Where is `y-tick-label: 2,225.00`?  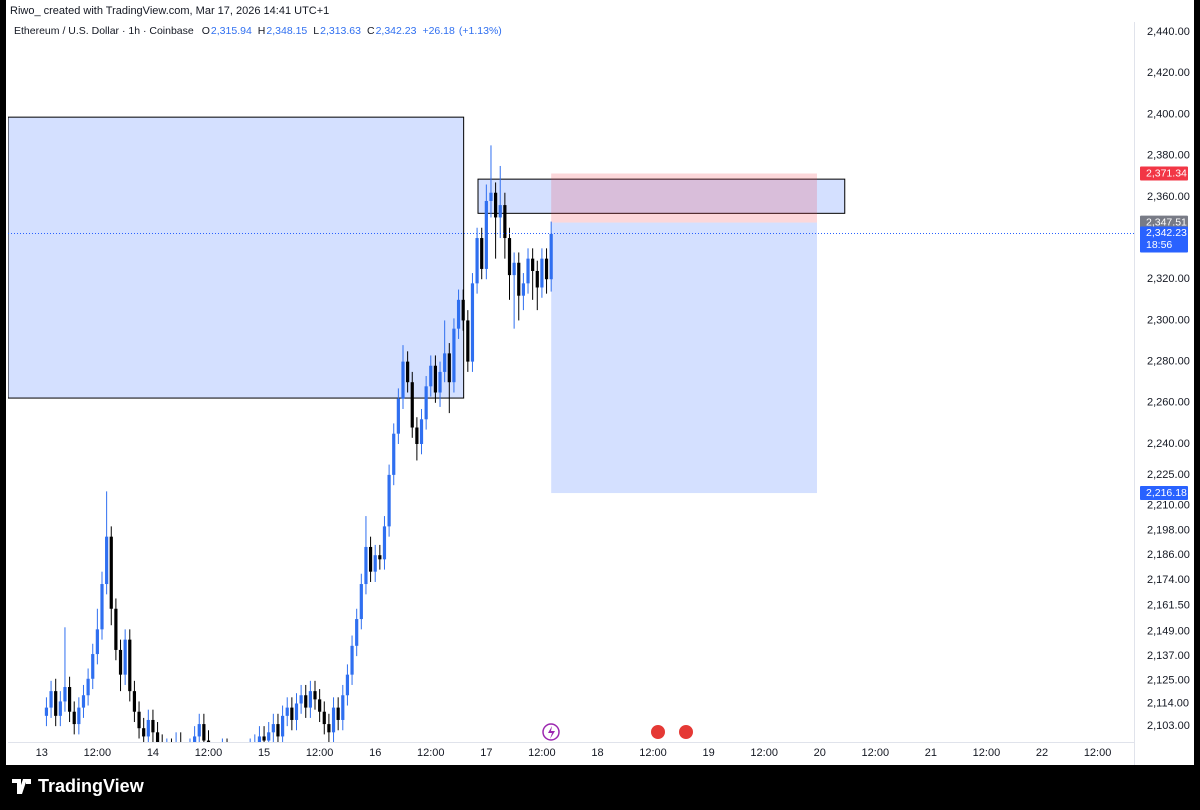 y-tick-label: 2,225.00 is located at coordinates (1168, 475).